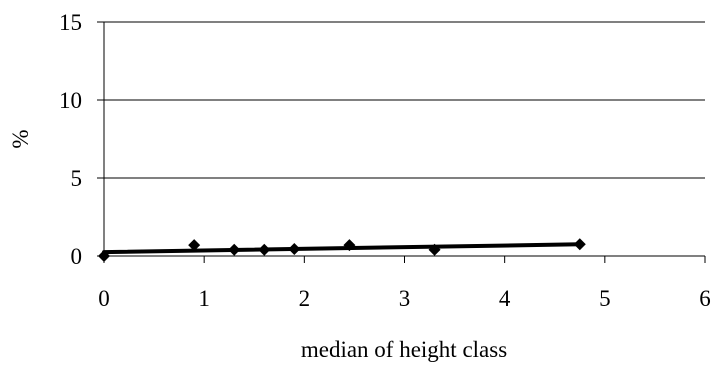  I want to click on y-axis-label: %, so click(20, 138).